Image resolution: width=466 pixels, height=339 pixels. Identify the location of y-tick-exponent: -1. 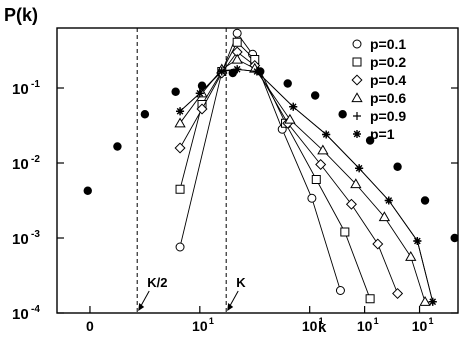
(35, 84).